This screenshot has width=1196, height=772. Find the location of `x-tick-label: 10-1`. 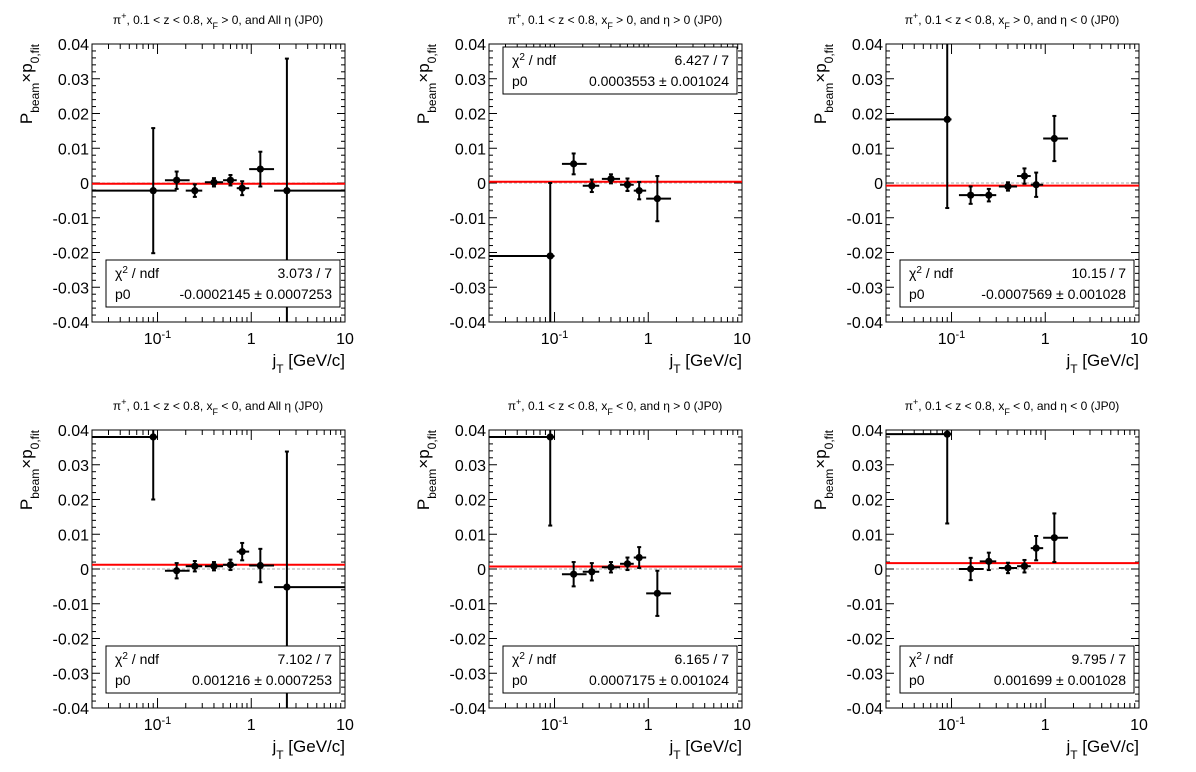

x-tick-label: 10-1 is located at coordinates (952, 724).